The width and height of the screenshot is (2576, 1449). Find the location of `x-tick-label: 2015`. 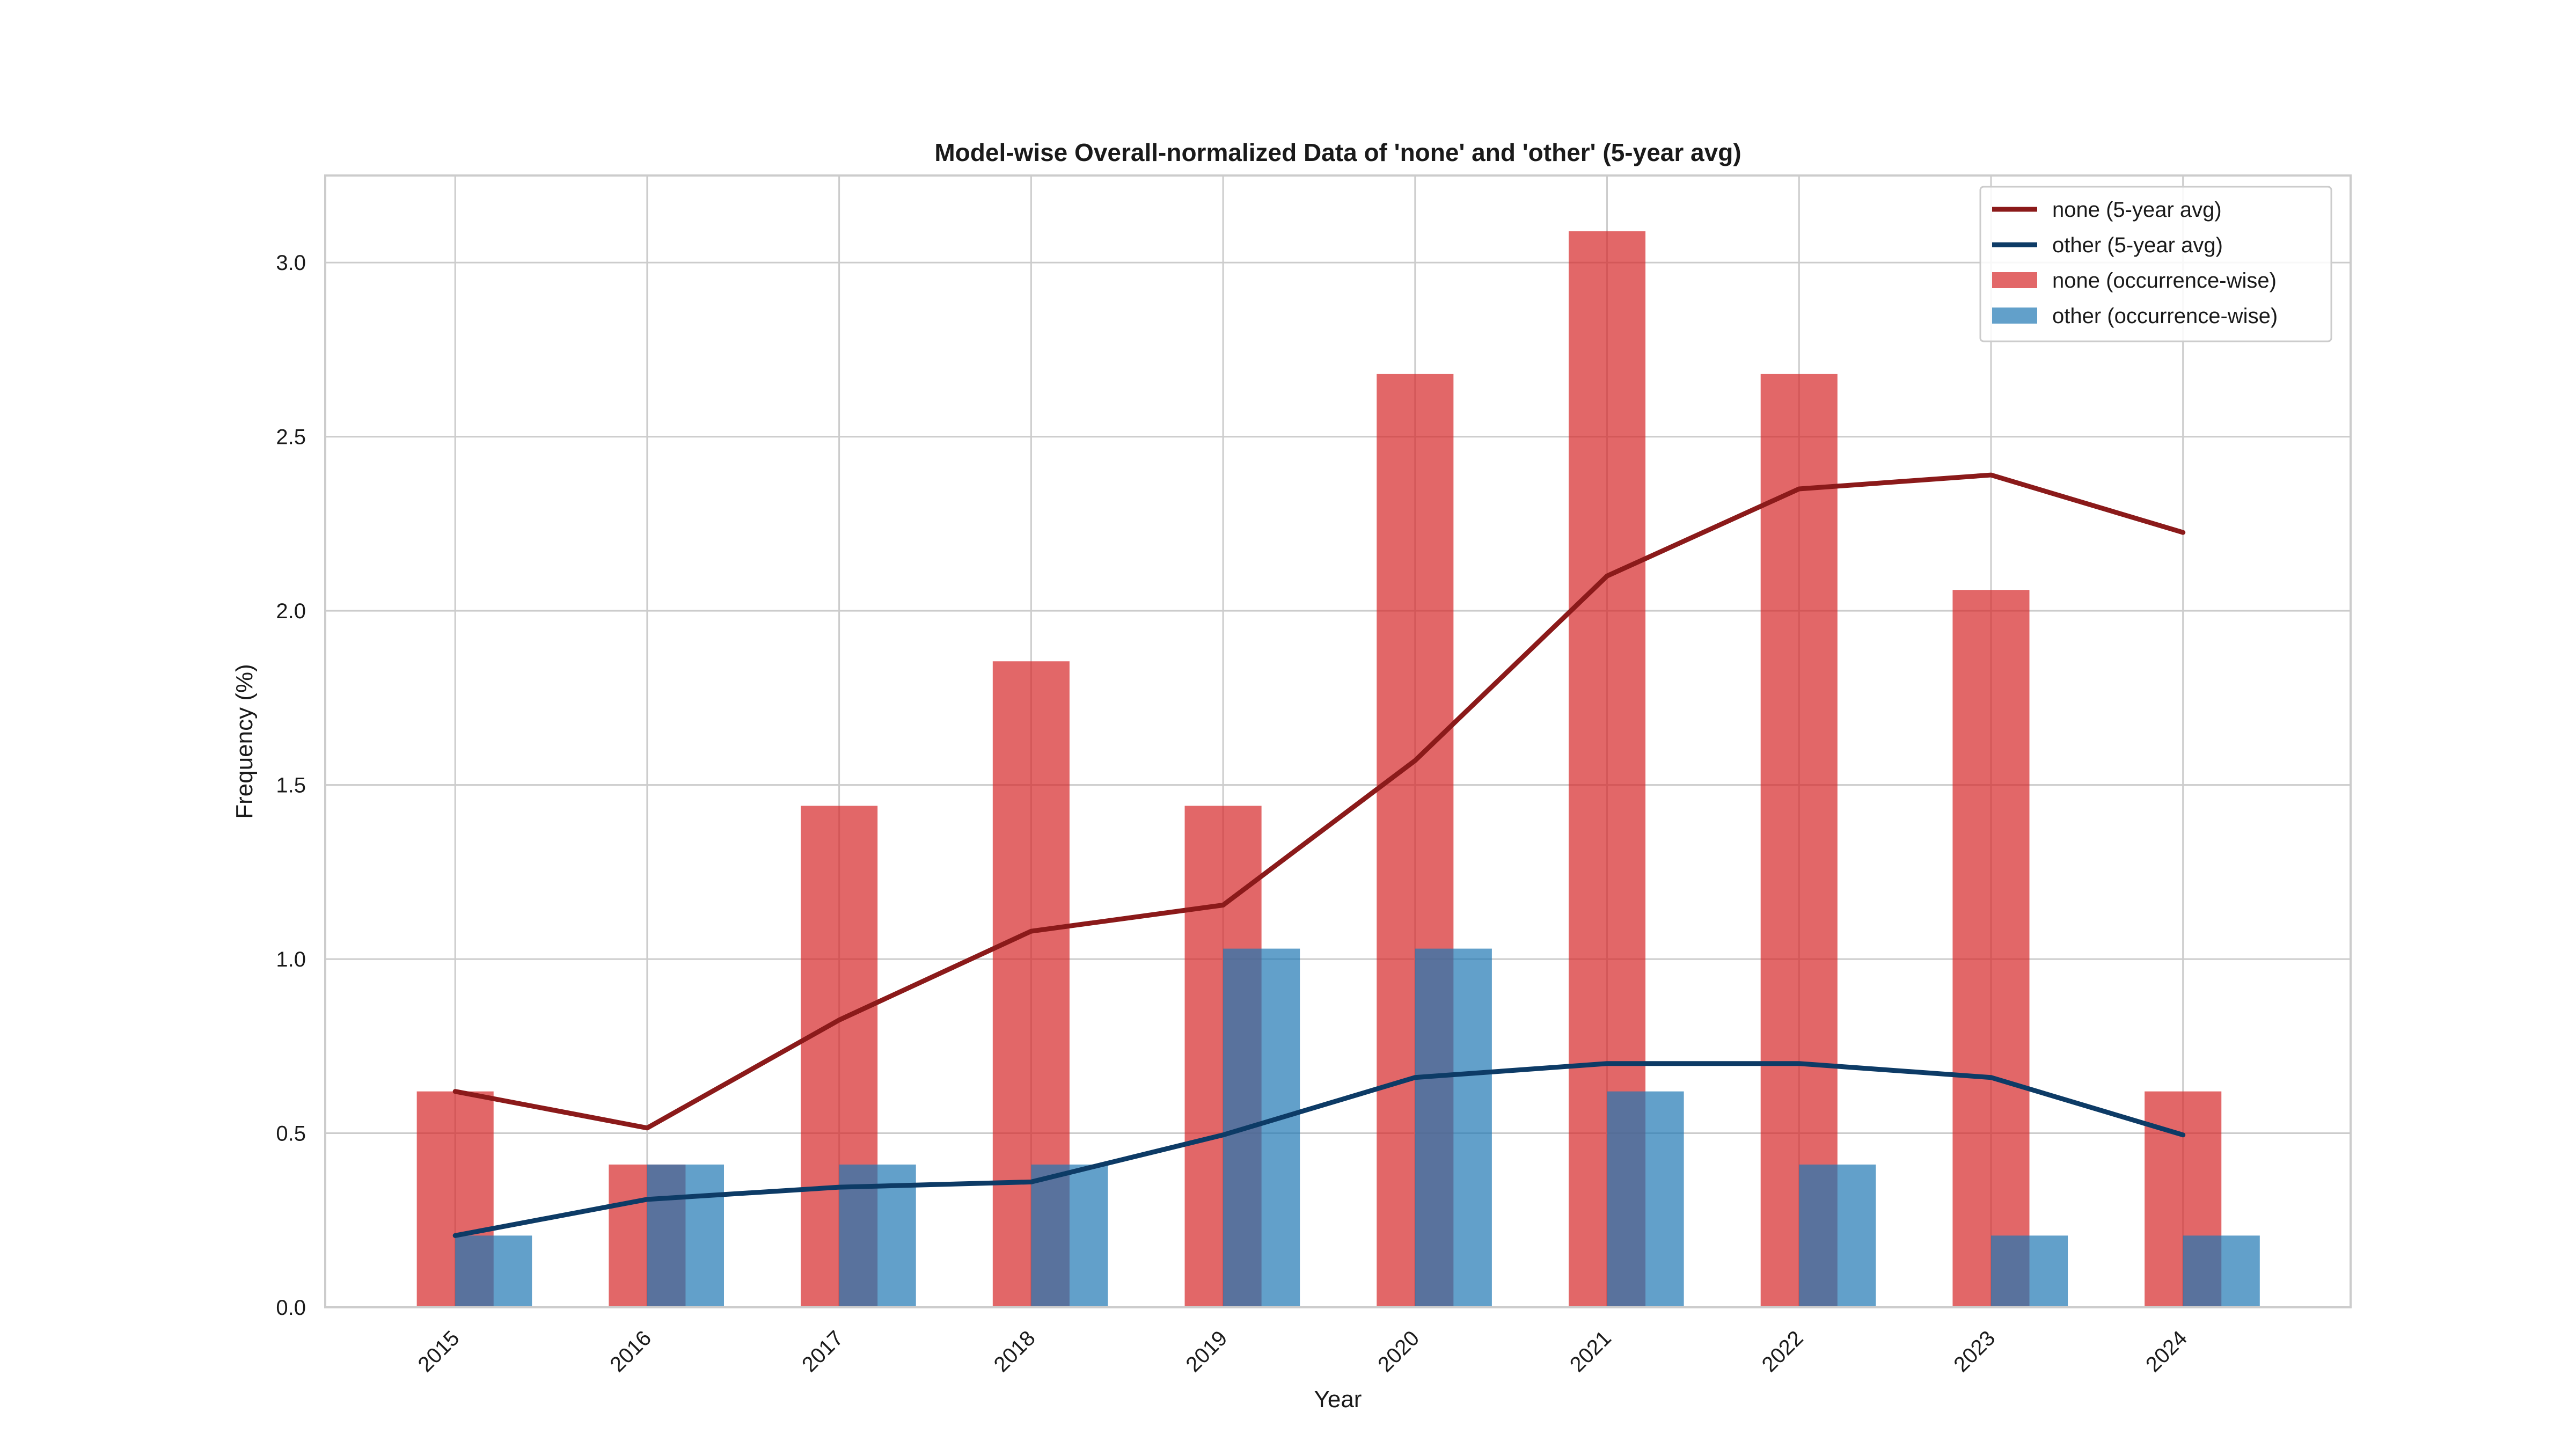

x-tick-label: 2015 is located at coordinates (439, 1351).